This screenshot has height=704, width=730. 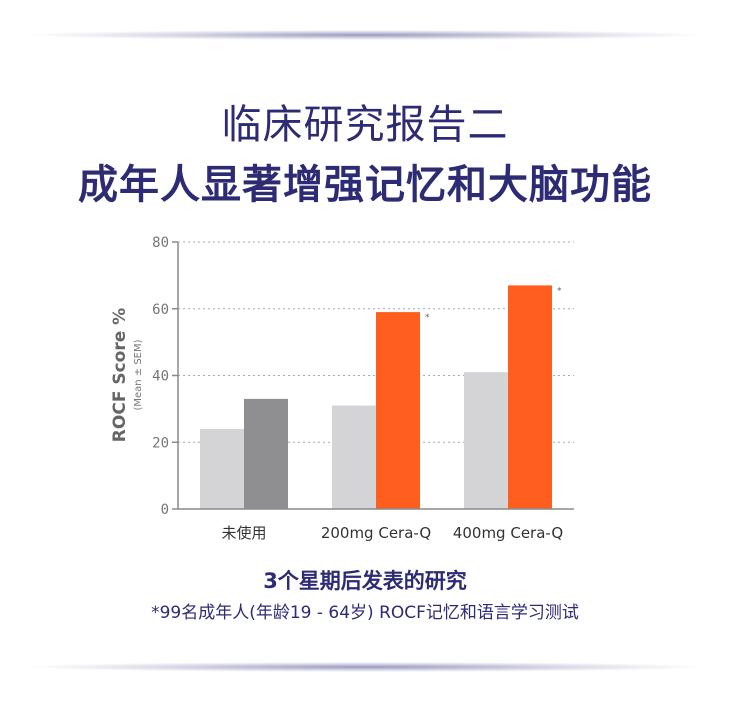 I want to click on y-axis-label: ROCF Score %, so click(x=120, y=375).